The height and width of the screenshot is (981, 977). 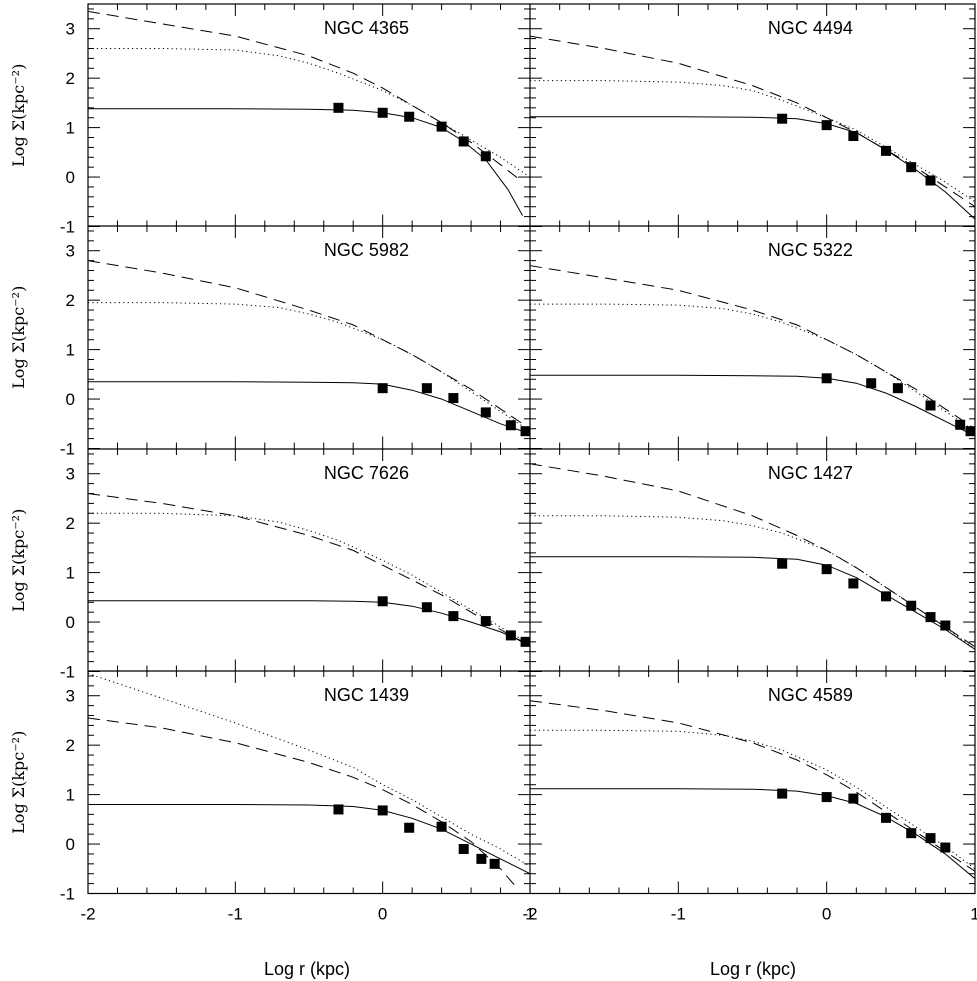 I want to click on panel-title: NGC 5982, so click(x=366, y=250).